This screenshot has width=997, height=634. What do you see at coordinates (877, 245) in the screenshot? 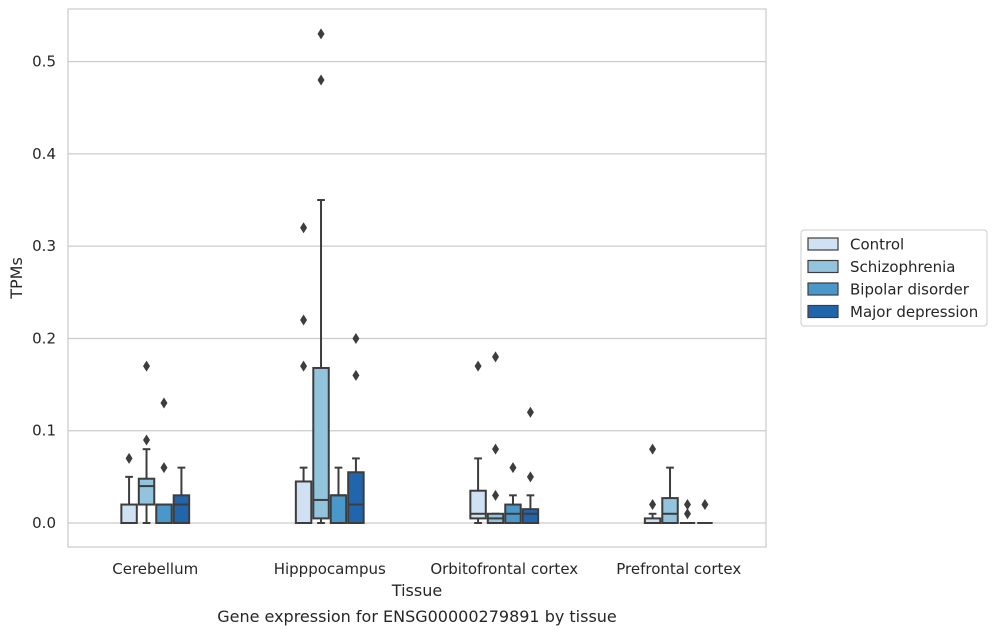
I see `legend-label: Control` at bounding box center [877, 245].